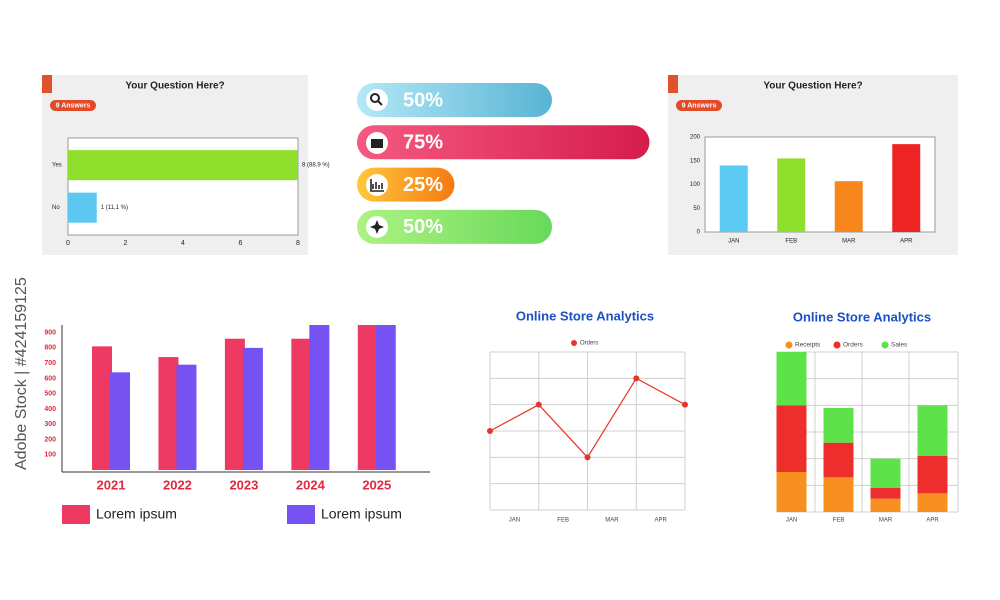 The image size is (1000, 600). Describe the element at coordinates (376, 484) in the screenshot. I see `x-tick-label: 2025` at that location.